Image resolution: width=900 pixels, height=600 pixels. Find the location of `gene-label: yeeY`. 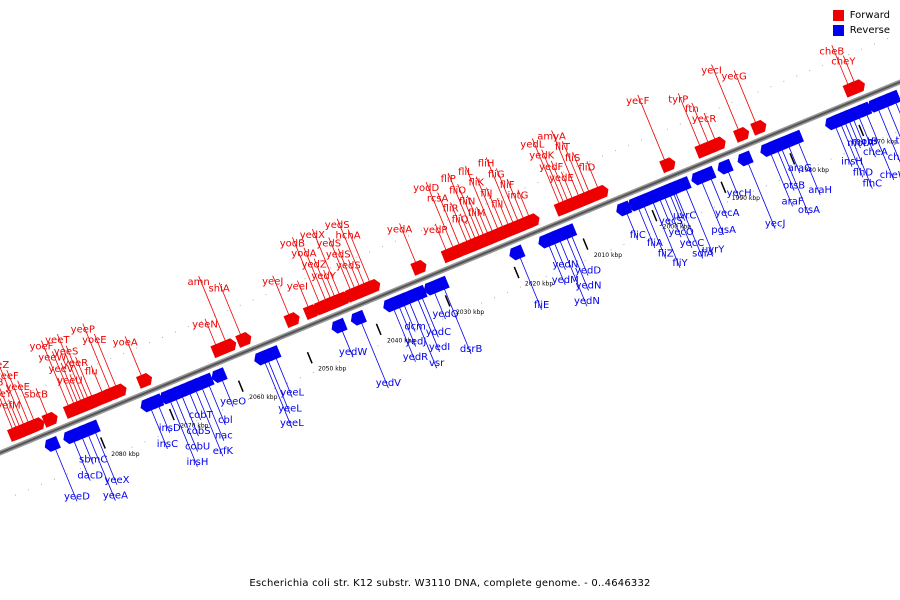

gene-label: yeeY is located at coordinates (6, 394).